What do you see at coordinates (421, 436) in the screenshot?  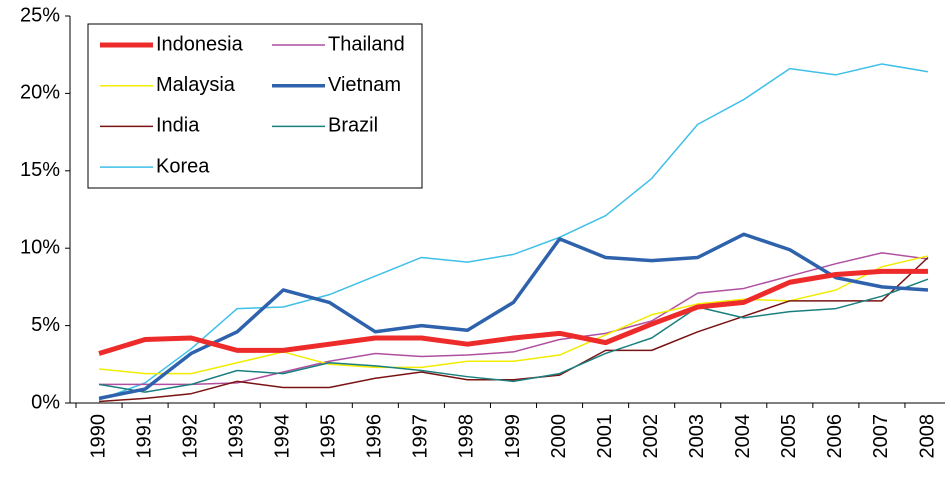 I see `x-tick-label: 1997` at bounding box center [421, 436].